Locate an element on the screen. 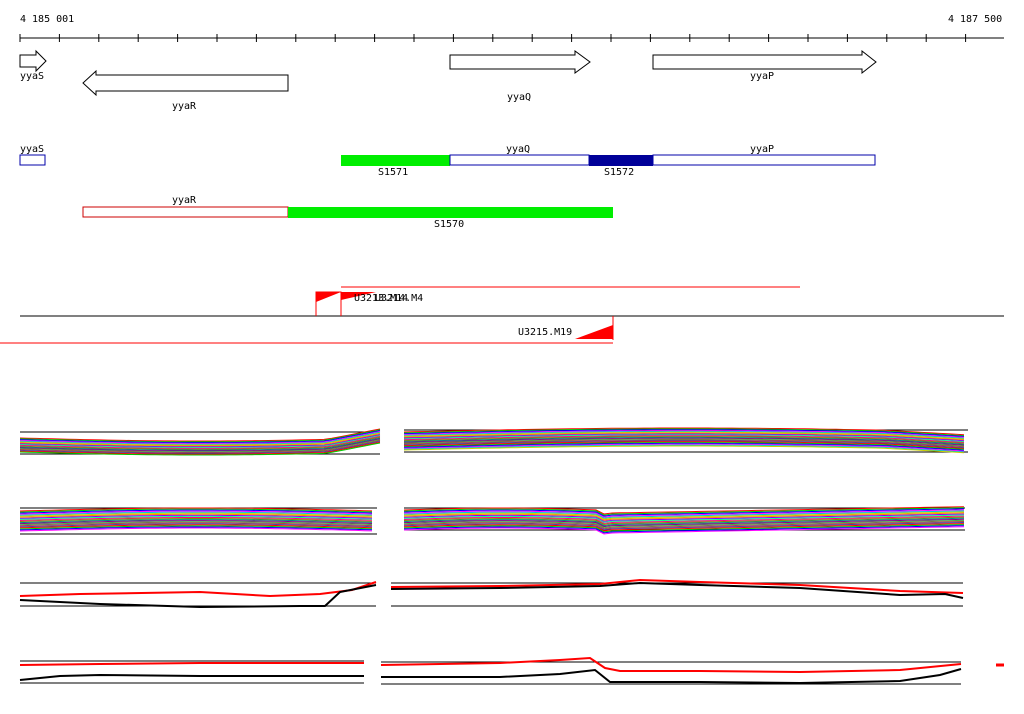 The image size is (1024, 714). segment-label-S1570: S1570 is located at coordinates (449, 224).